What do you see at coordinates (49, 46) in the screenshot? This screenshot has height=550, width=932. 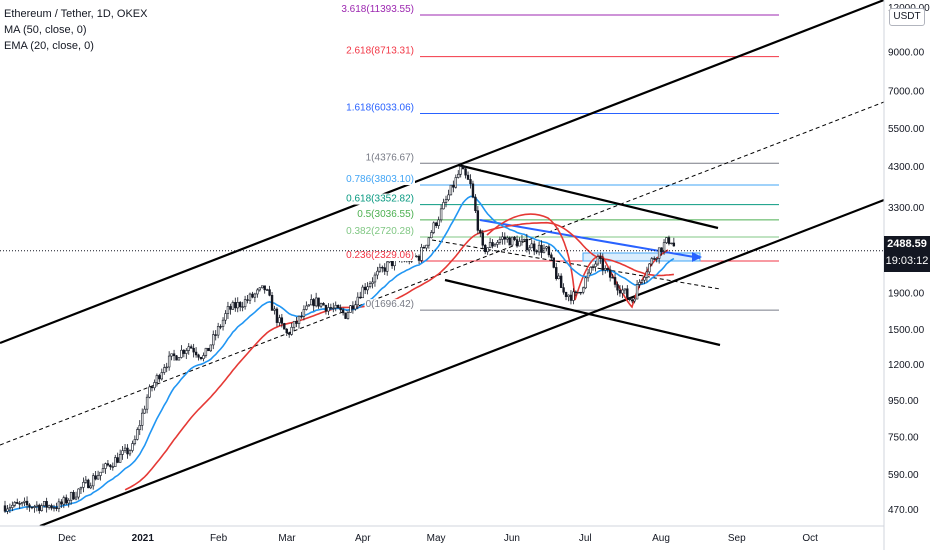 I see `ema-indicator-label: EMA (20, close, 0)` at bounding box center [49, 46].